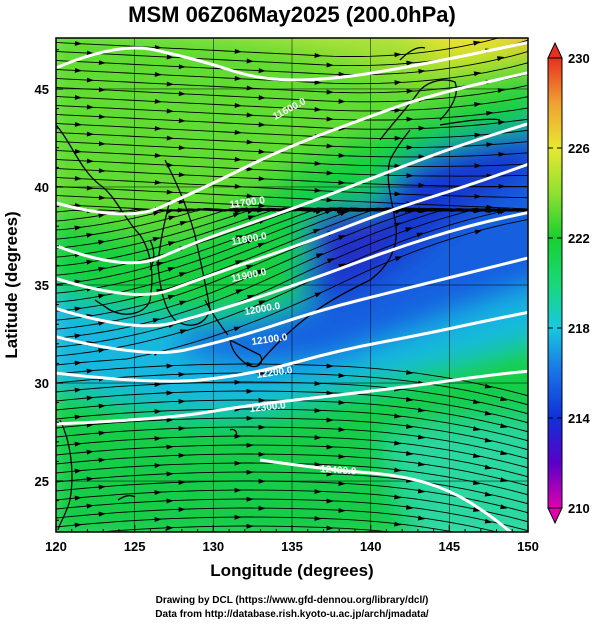  I want to click on x-tick-label: 150, so click(528, 546).